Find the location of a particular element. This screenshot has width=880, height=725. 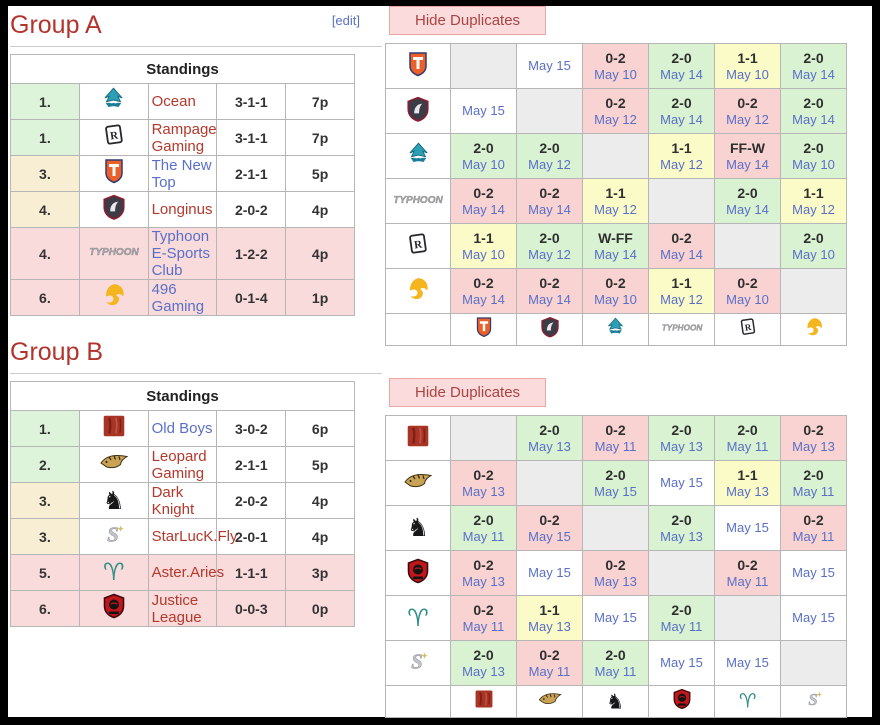

team-link: Justice League is located at coordinates (176, 608).